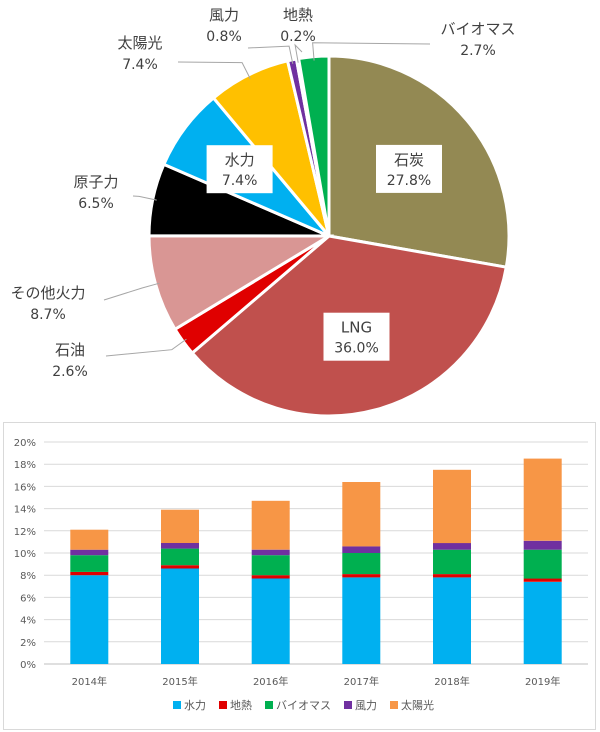 The height and width of the screenshot is (732, 600). I want to click on y-tick-label: 18%, so click(25, 465).